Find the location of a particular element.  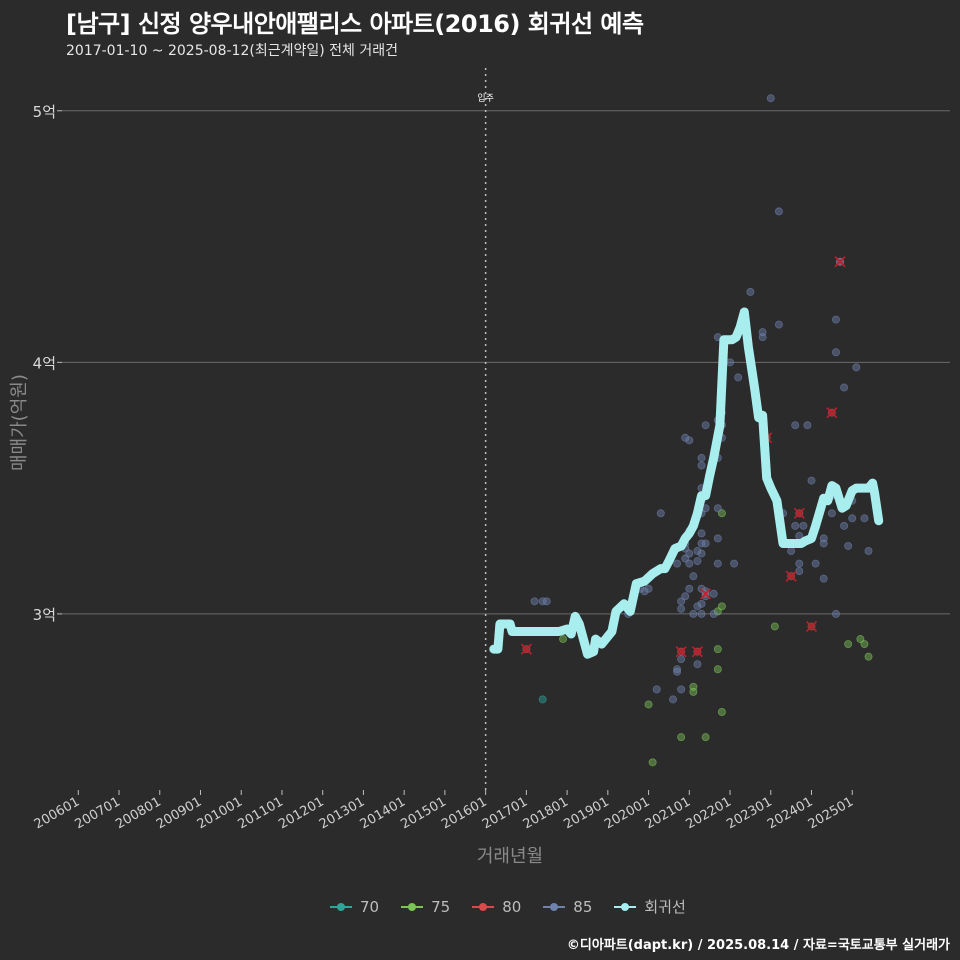

x-tick-label: 201301 is located at coordinates (342, 813).